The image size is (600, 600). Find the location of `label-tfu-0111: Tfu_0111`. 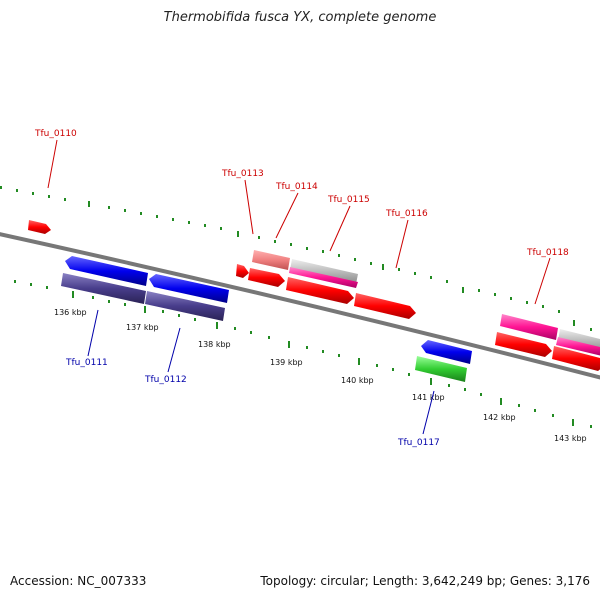

label-tfu-0111: Tfu_0111 is located at coordinates (86, 363).